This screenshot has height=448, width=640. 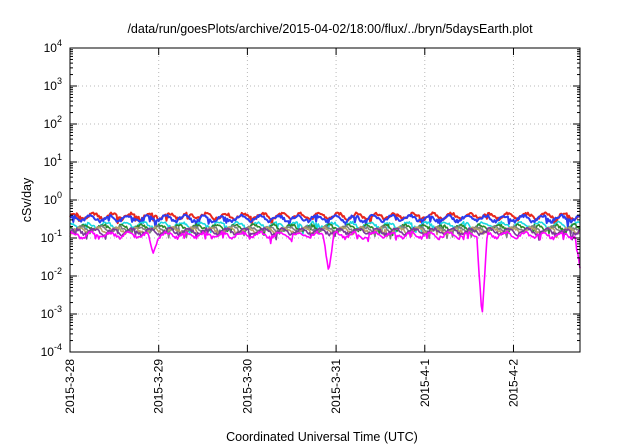 I want to click on x-tick-label: 2015-3-29, so click(x=159, y=386).